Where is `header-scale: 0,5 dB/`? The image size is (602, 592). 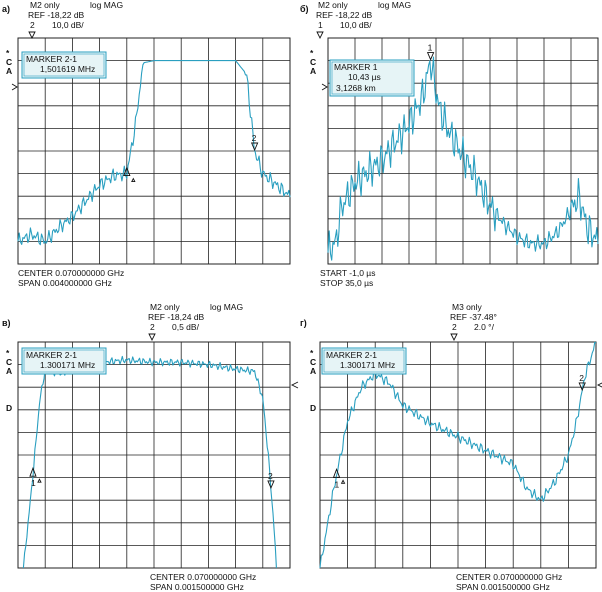 header-scale: 0,5 dB/ is located at coordinates (186, 327).